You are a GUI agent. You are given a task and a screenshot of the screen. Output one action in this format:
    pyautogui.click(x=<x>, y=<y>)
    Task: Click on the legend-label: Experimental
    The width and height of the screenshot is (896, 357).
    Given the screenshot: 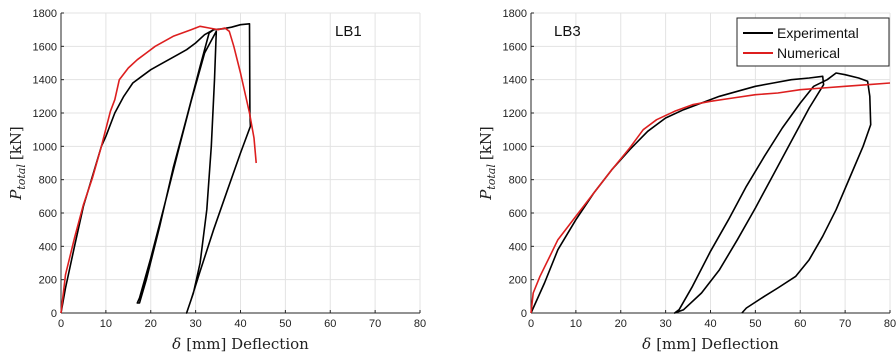 What is the action you would take?
    pyautogui.click(x=818, y=33)
    